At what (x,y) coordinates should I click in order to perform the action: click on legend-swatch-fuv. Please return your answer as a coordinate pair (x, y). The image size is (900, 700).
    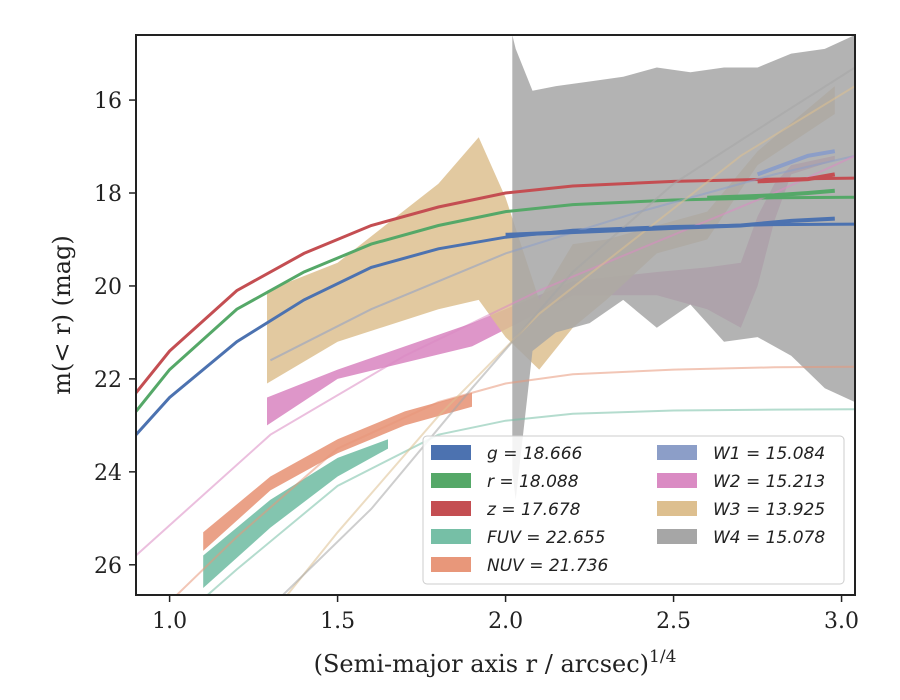
    Looking at the image, I should click on (451, 536).